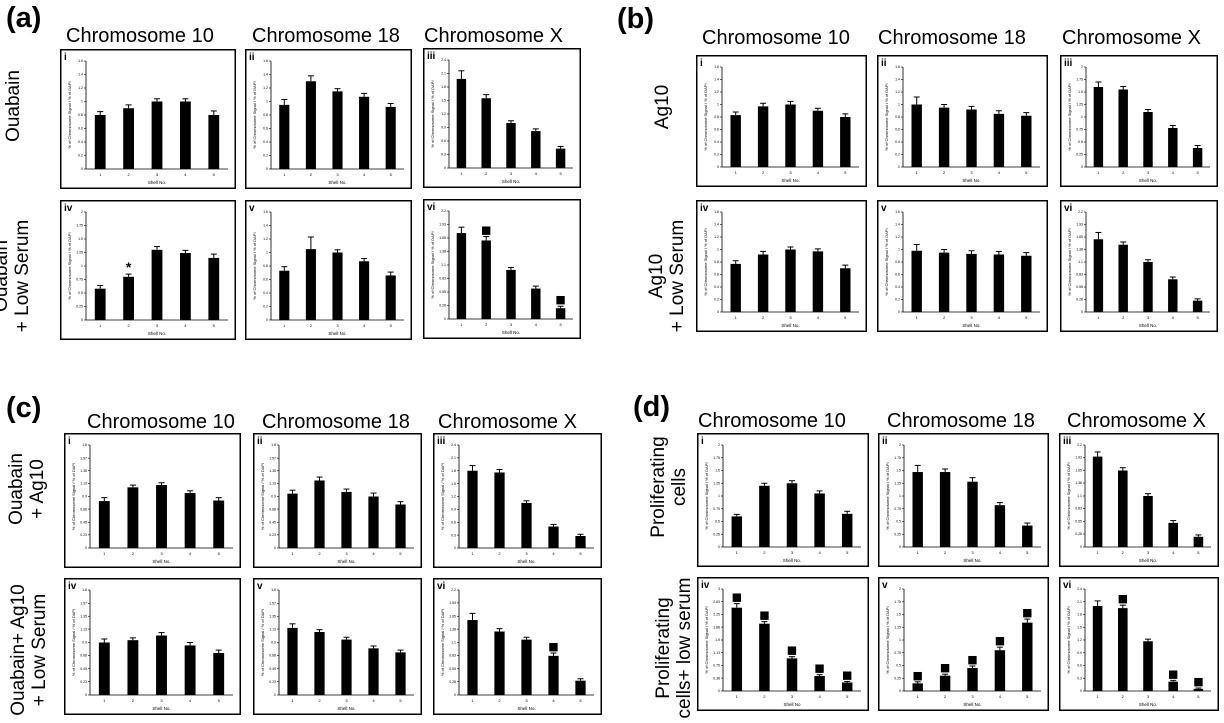  I want to click on row-label-b-1: Ag10, so click(663, 107).